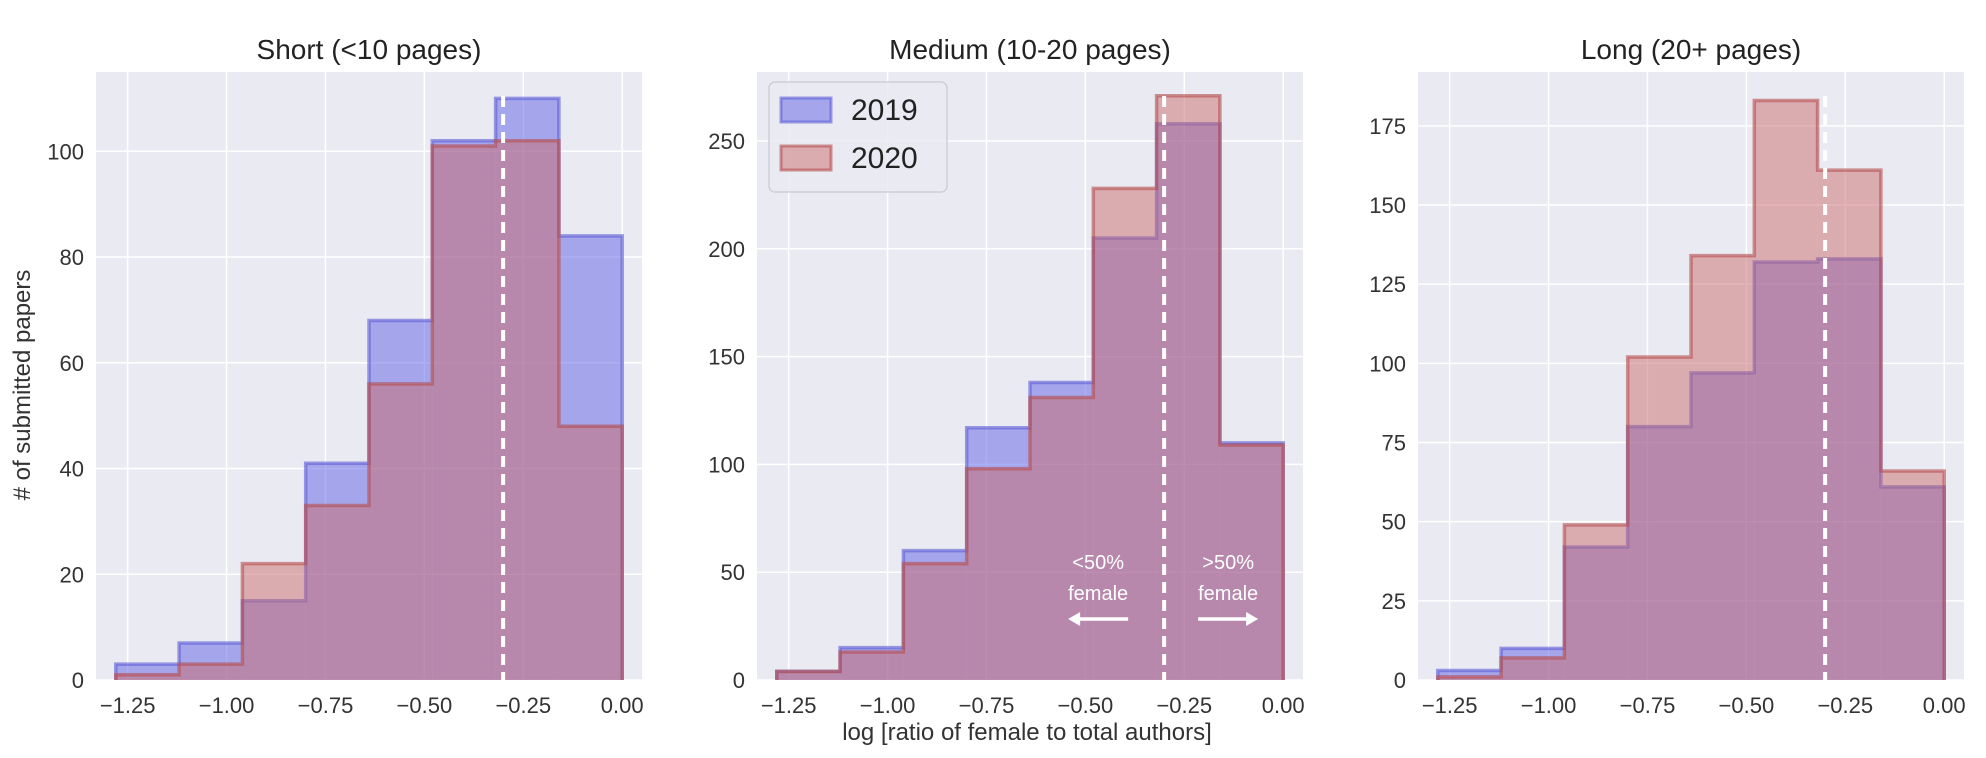 The image size is (1986, 758). Describe the element at coordinates (72, 574) in the screenshot. I see `y-tick-label: 20` at that location.